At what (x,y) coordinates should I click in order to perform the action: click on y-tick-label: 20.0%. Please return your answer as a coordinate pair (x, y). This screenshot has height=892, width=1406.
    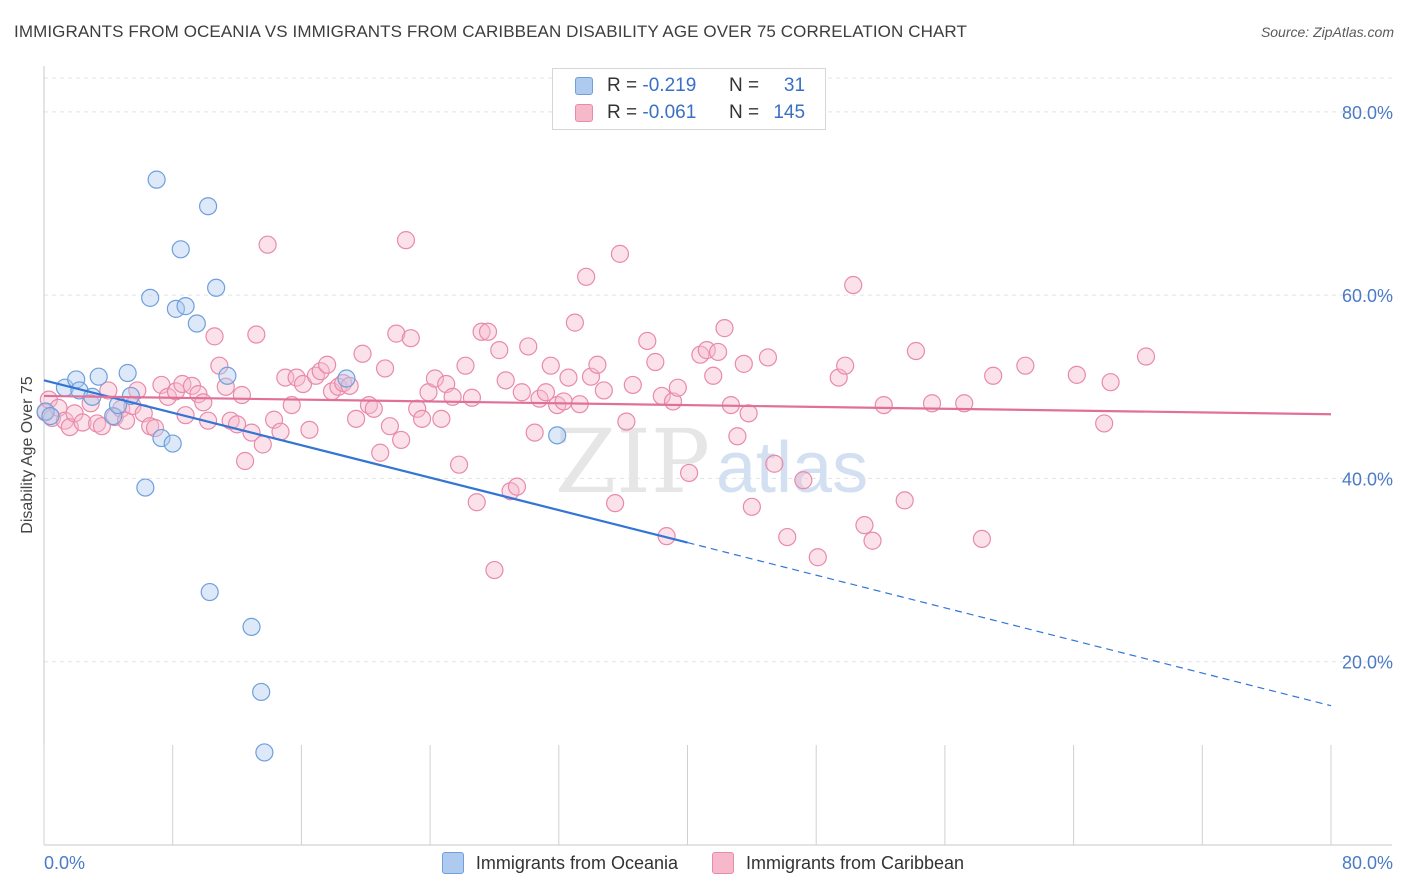
    Looking at the image, I should click on (1367, 663).